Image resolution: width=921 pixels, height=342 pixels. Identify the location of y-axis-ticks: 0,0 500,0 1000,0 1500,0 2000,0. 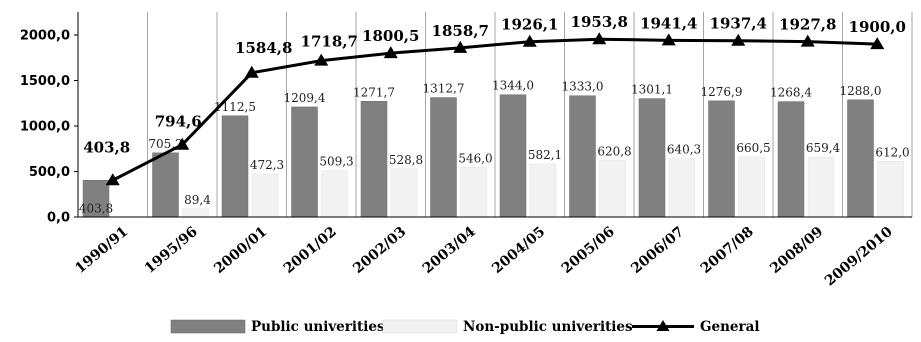
(49, 127).